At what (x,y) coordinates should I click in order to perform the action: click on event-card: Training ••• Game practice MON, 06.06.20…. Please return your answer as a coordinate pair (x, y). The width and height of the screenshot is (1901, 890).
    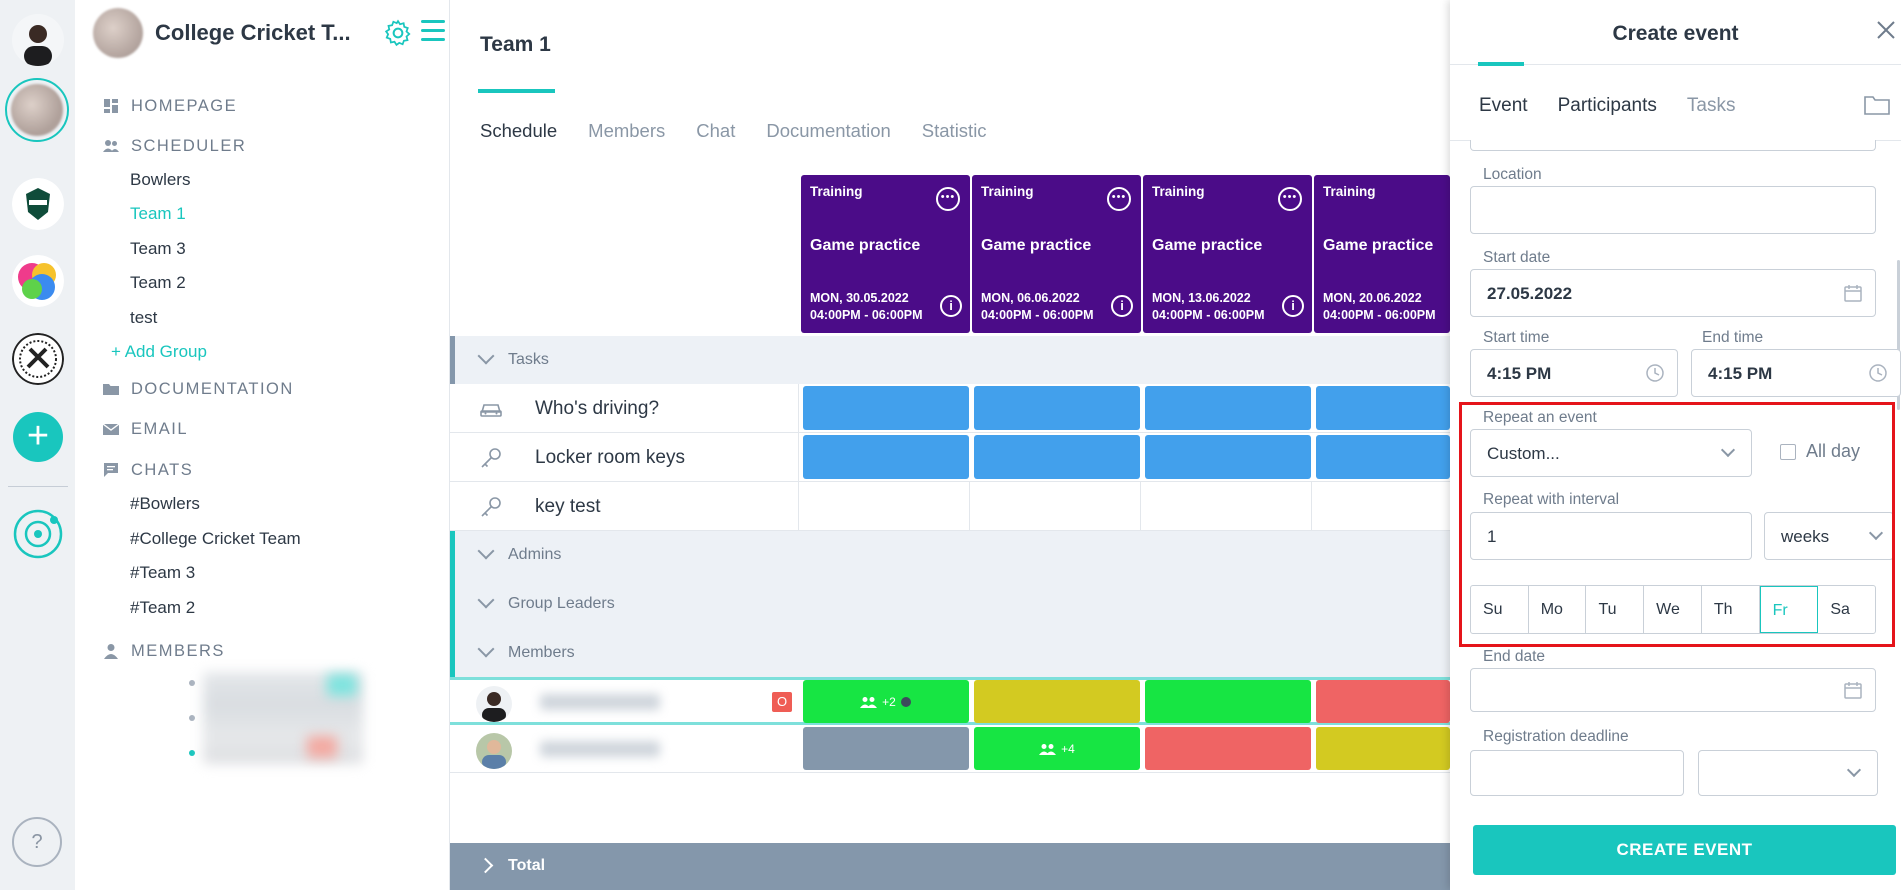
    Looking at the image, I should click on (1056, 254).